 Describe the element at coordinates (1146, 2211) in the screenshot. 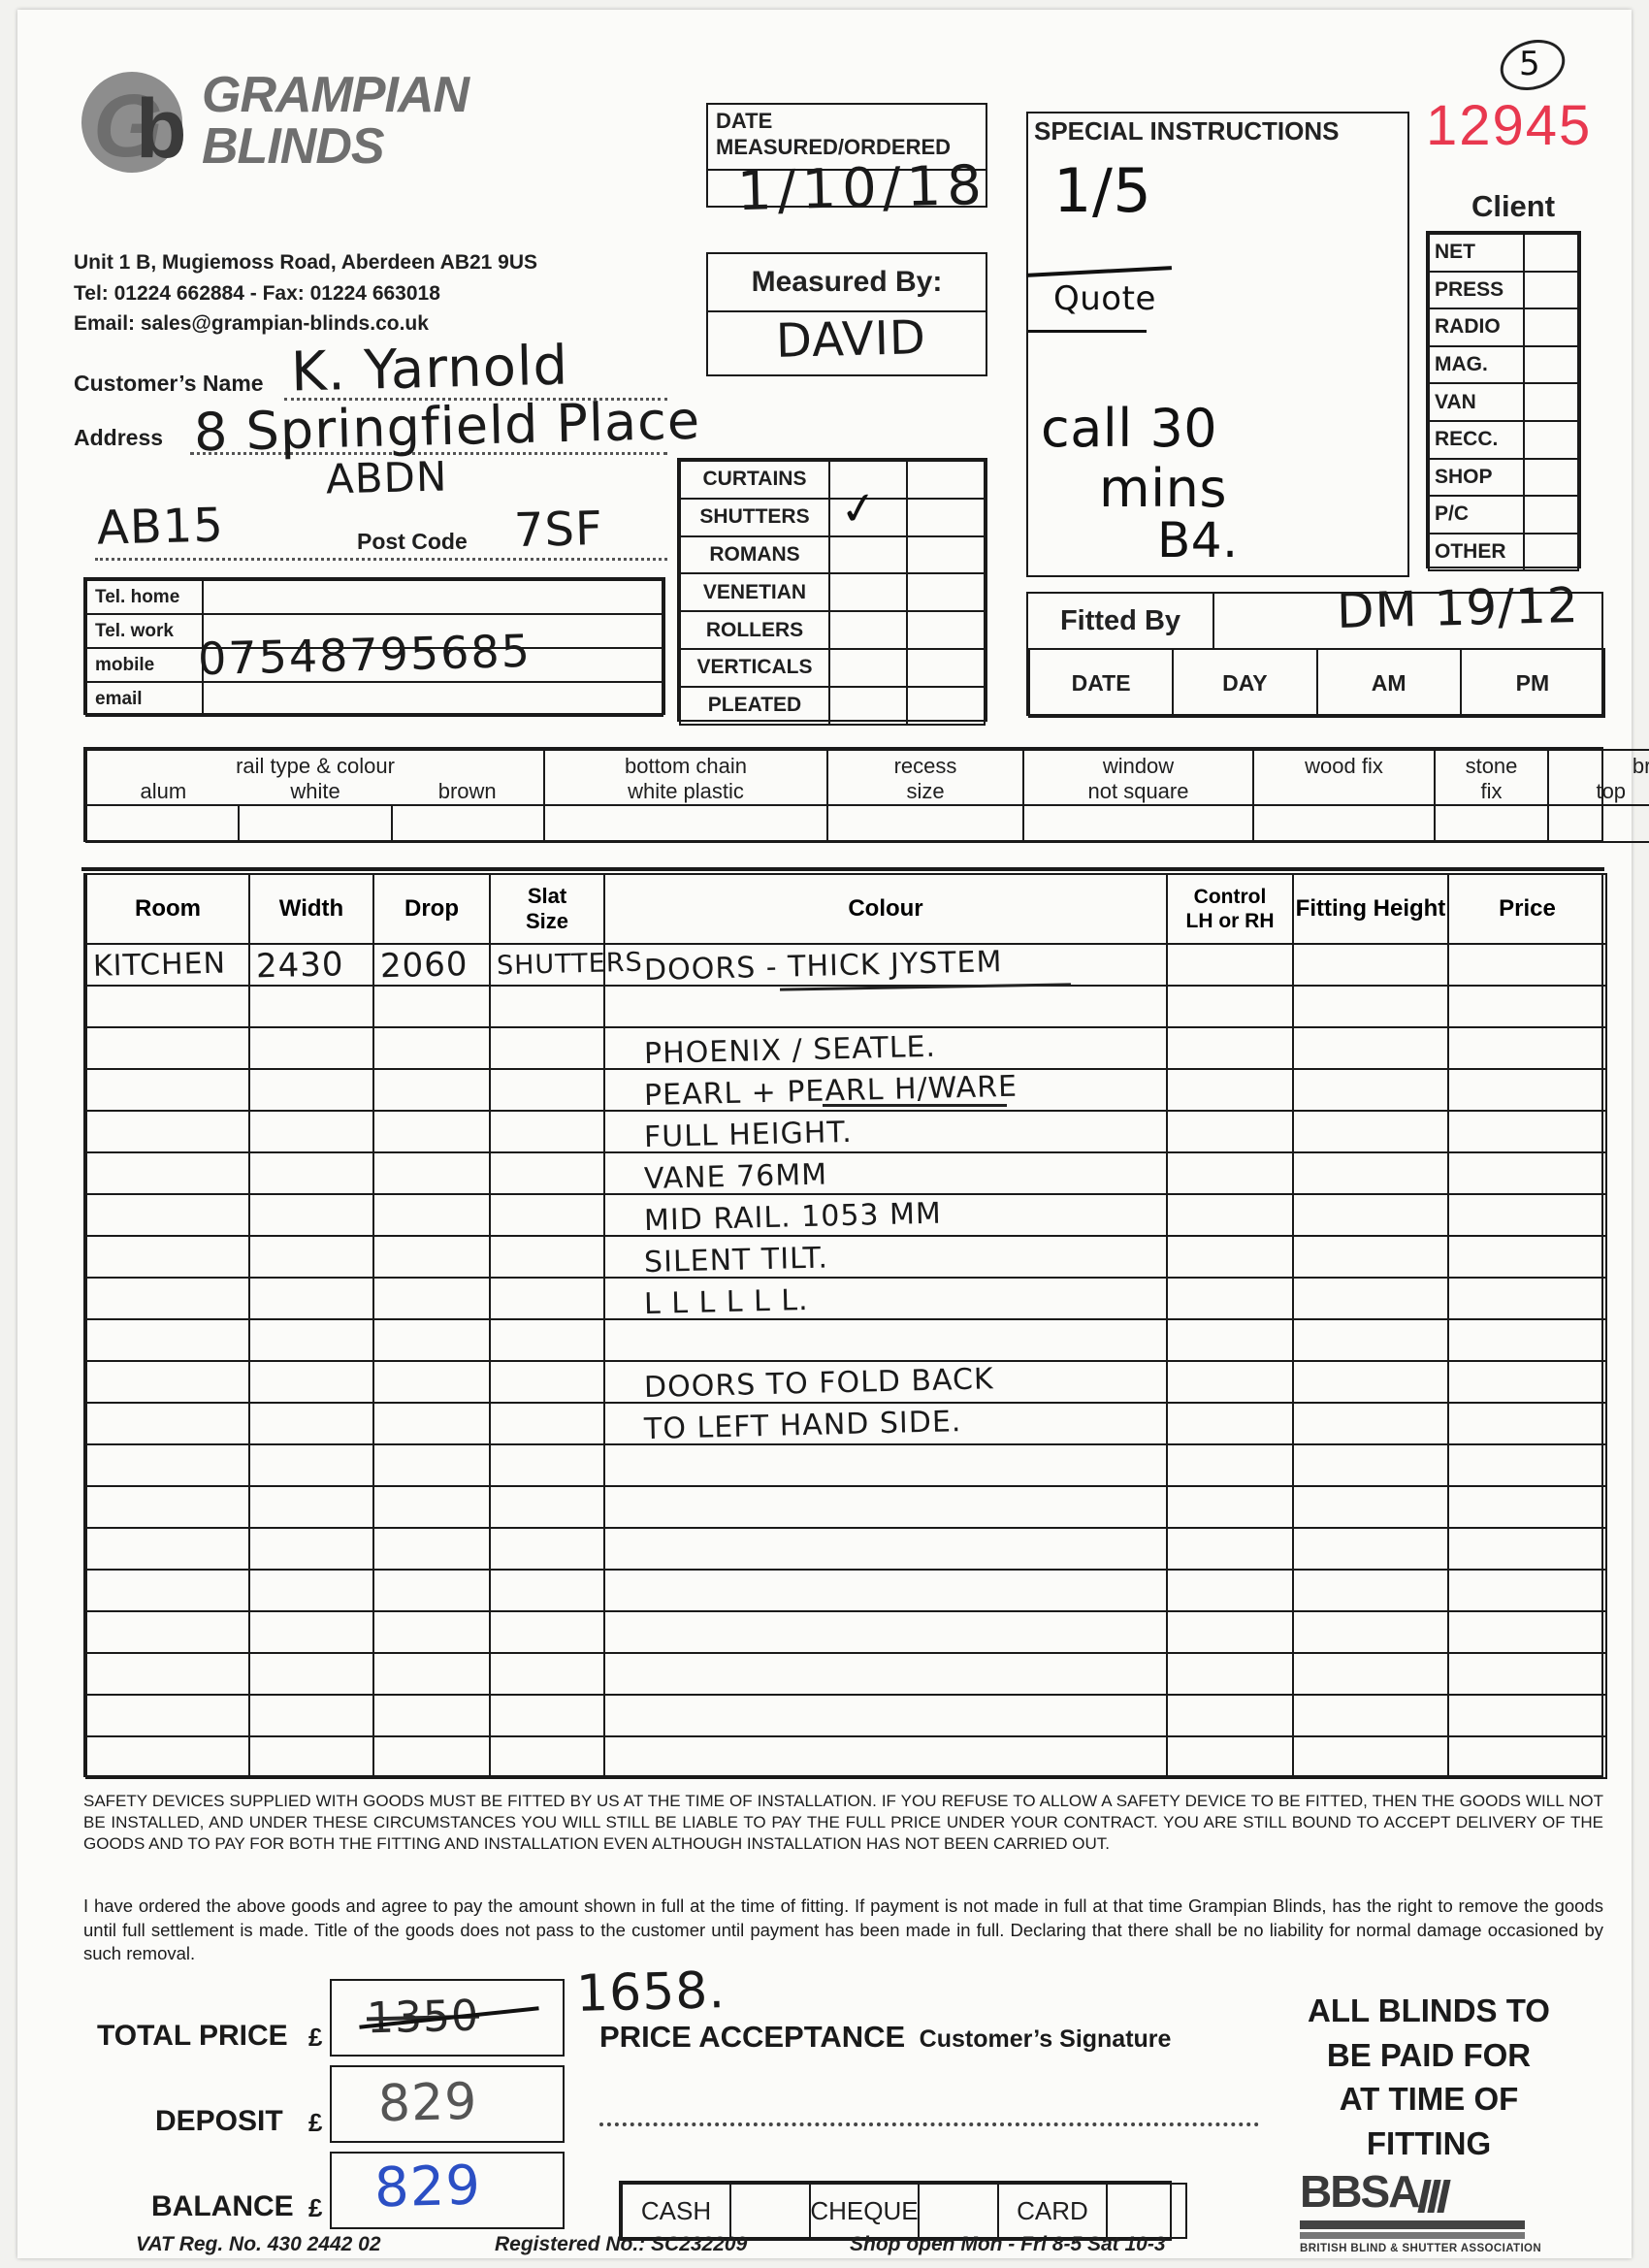

I see `payment-check-card` at that location.